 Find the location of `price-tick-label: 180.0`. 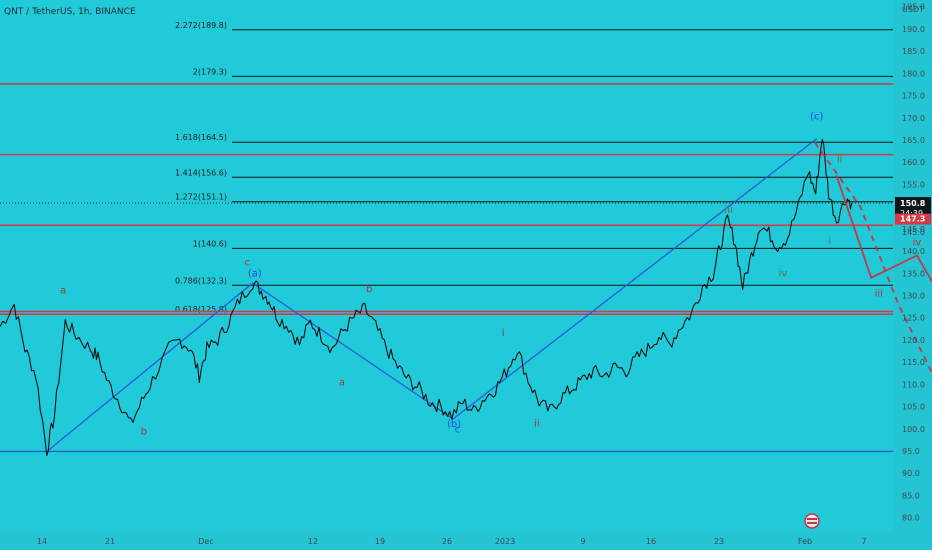

price-tick-label: 180.0 is located at coordinates (913, 73).